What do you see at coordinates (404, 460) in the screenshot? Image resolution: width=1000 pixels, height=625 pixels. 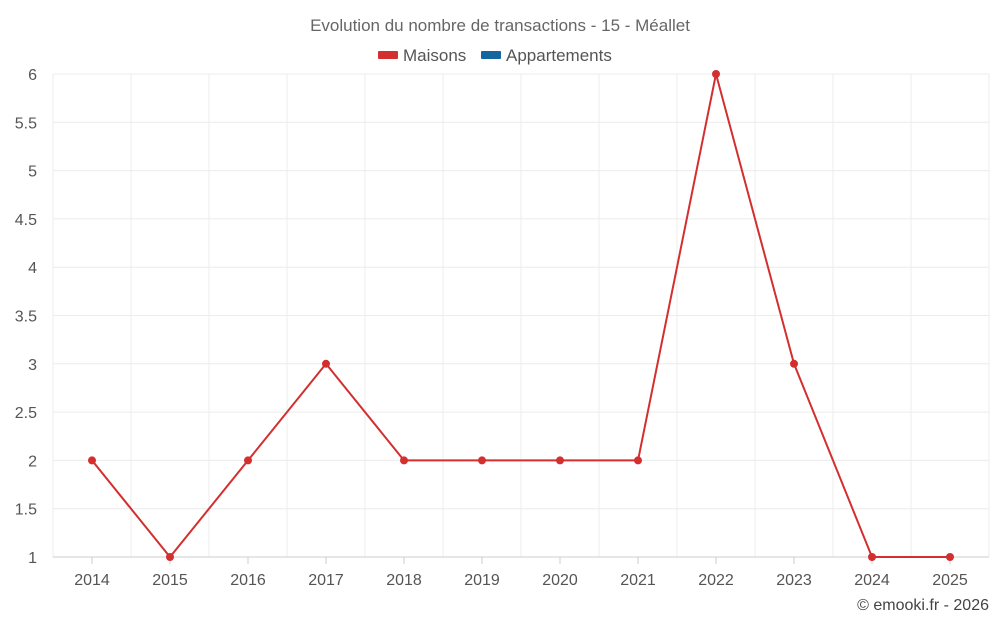 I see `data-point-2018` at bounding box center [404, 460].